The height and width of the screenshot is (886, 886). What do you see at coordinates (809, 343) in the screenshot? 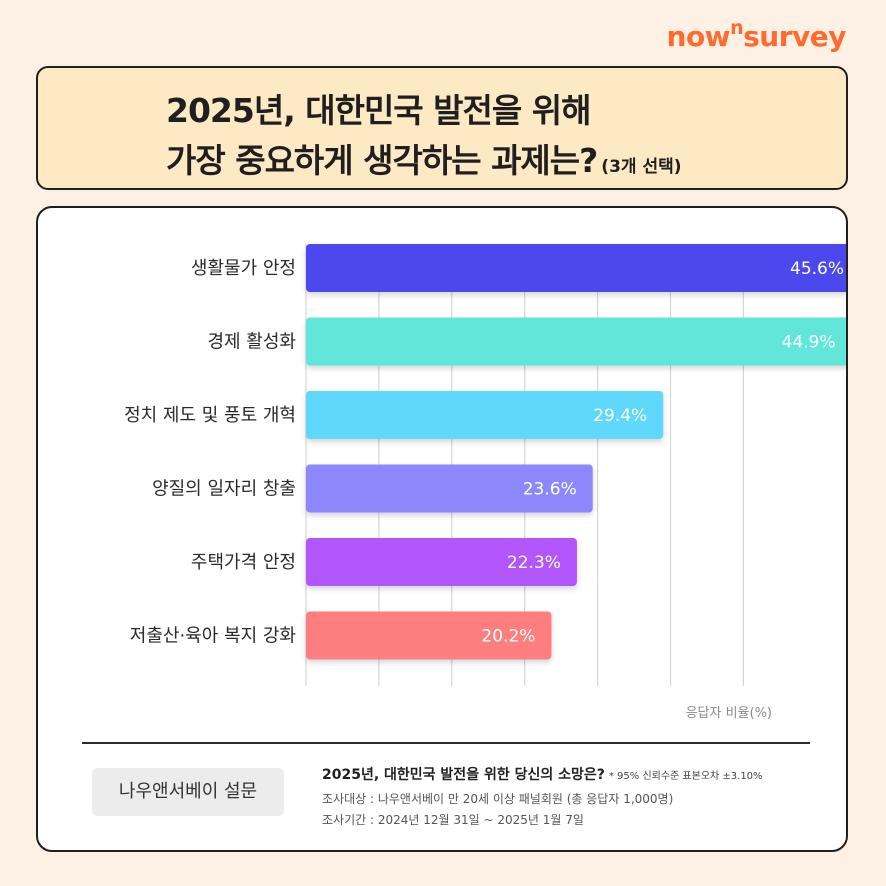
I see `value-label: 44.9%` at bounding box center [809, 343].